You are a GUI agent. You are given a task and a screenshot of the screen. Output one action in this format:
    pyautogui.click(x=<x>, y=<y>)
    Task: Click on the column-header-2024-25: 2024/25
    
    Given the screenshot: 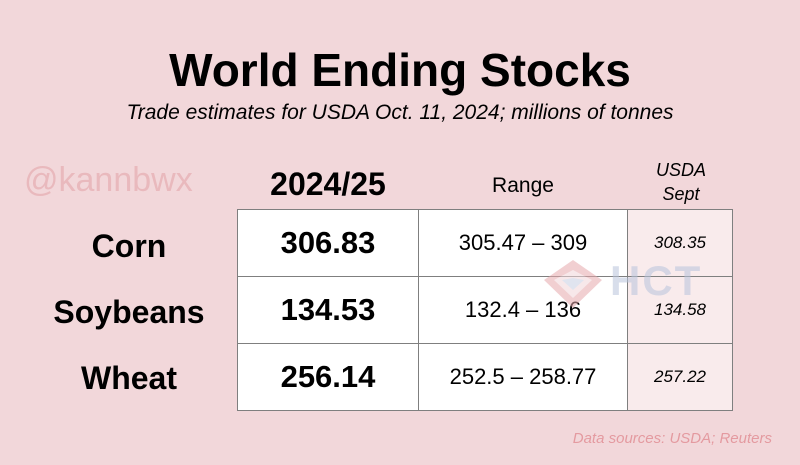 What is the action you would take?
    pyautogui.click(x=328, y=184)
    